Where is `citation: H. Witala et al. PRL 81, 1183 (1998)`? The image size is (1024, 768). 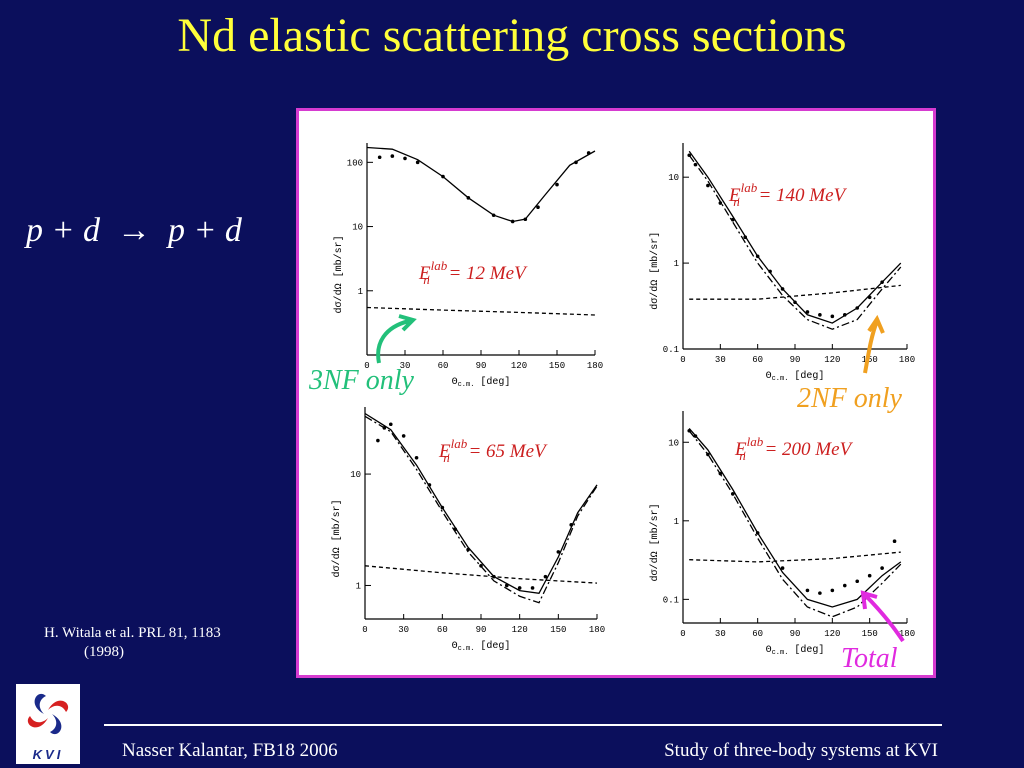 citation: H. Witala et al. PRL 81, 1183 (1998) is located at coordinates (132, 643).